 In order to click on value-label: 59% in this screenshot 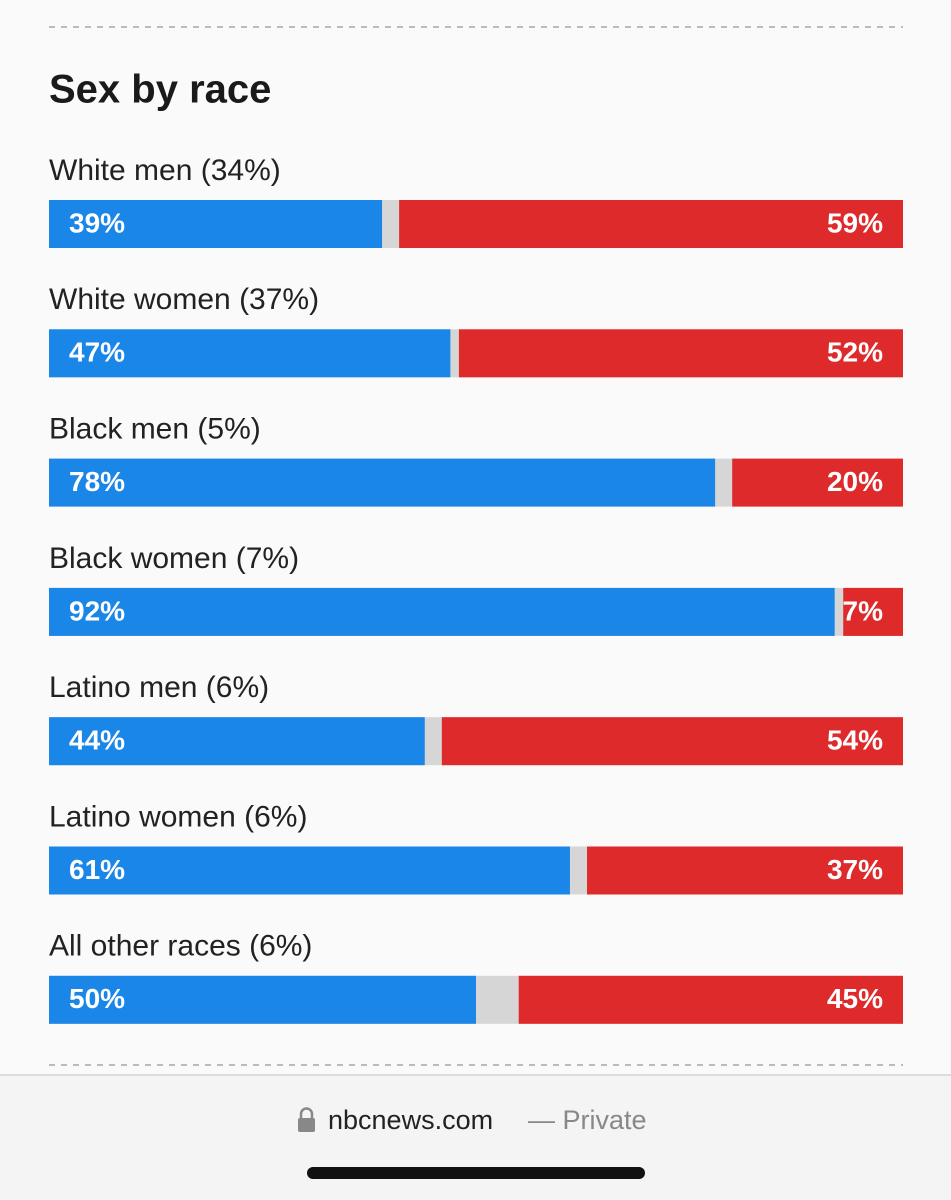, I will do `click(855, 222)`.